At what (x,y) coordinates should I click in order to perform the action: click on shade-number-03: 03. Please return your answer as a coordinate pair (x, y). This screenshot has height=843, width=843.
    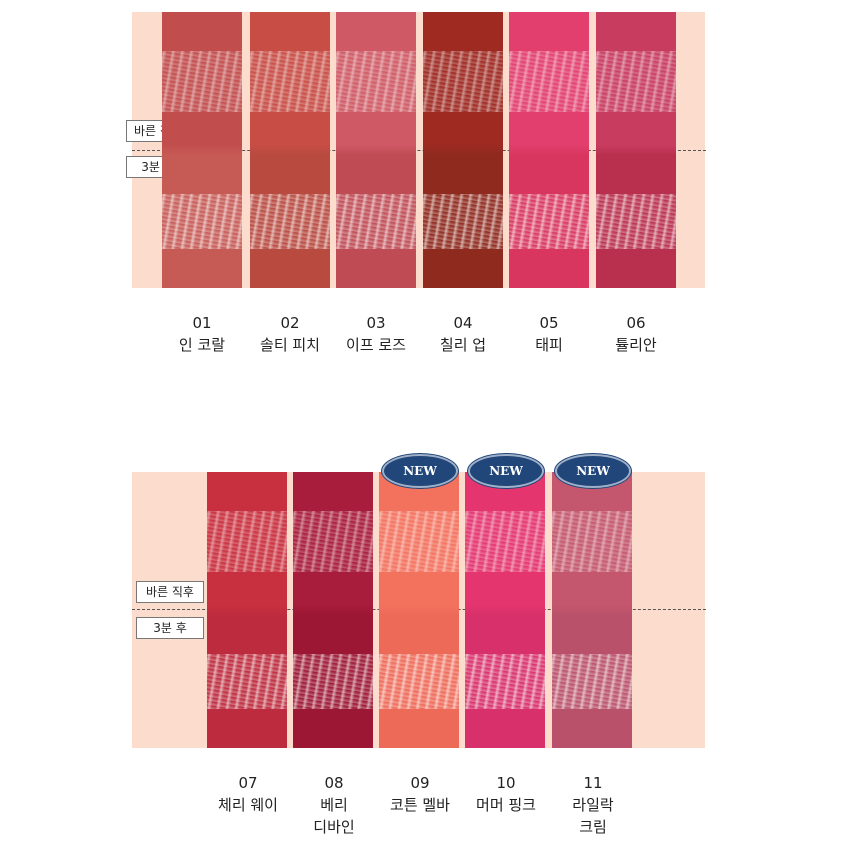
    Looking at the image, I should click on (376, 323).